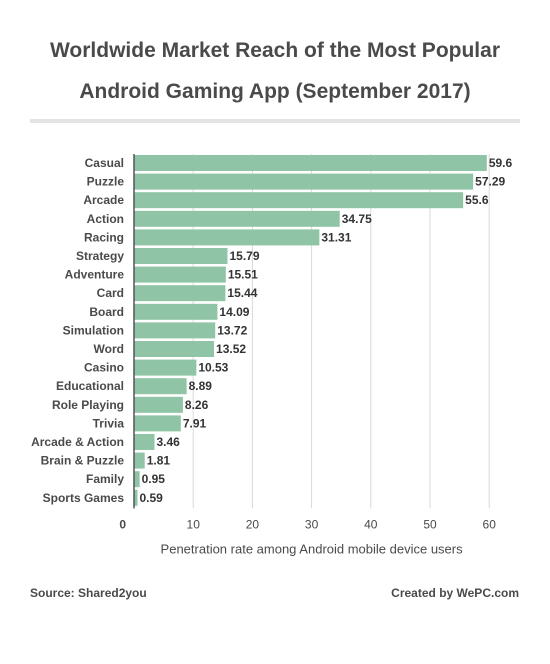 This screenshot has width=550, height=664. I want to click on category-label: Arcade, so click(103, 200).